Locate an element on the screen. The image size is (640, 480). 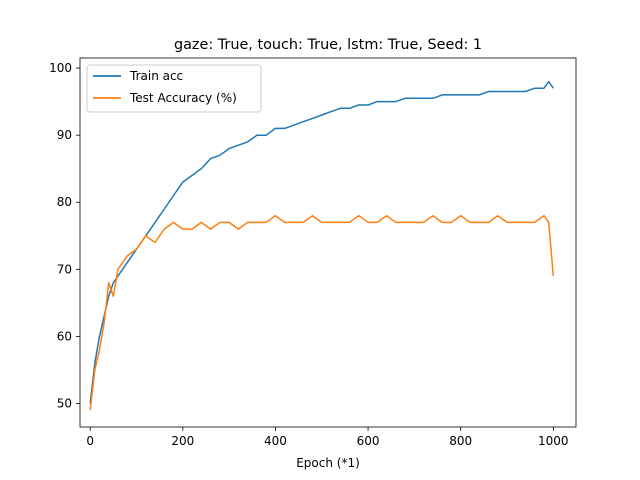
legend-box is located at coordinates (174, 88).